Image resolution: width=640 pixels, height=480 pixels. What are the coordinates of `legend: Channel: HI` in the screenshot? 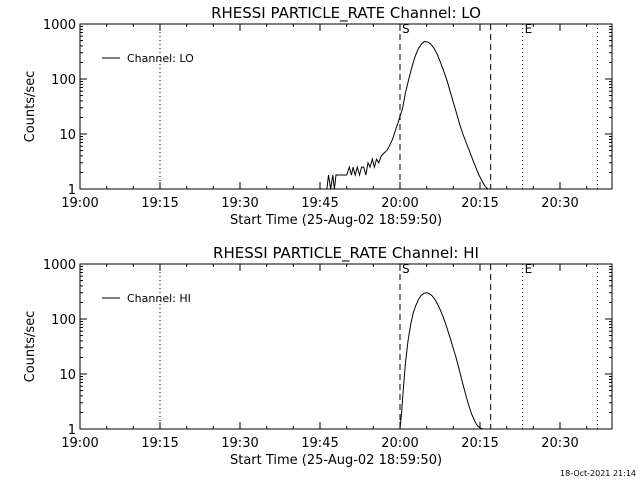 It's located at (146, 298).